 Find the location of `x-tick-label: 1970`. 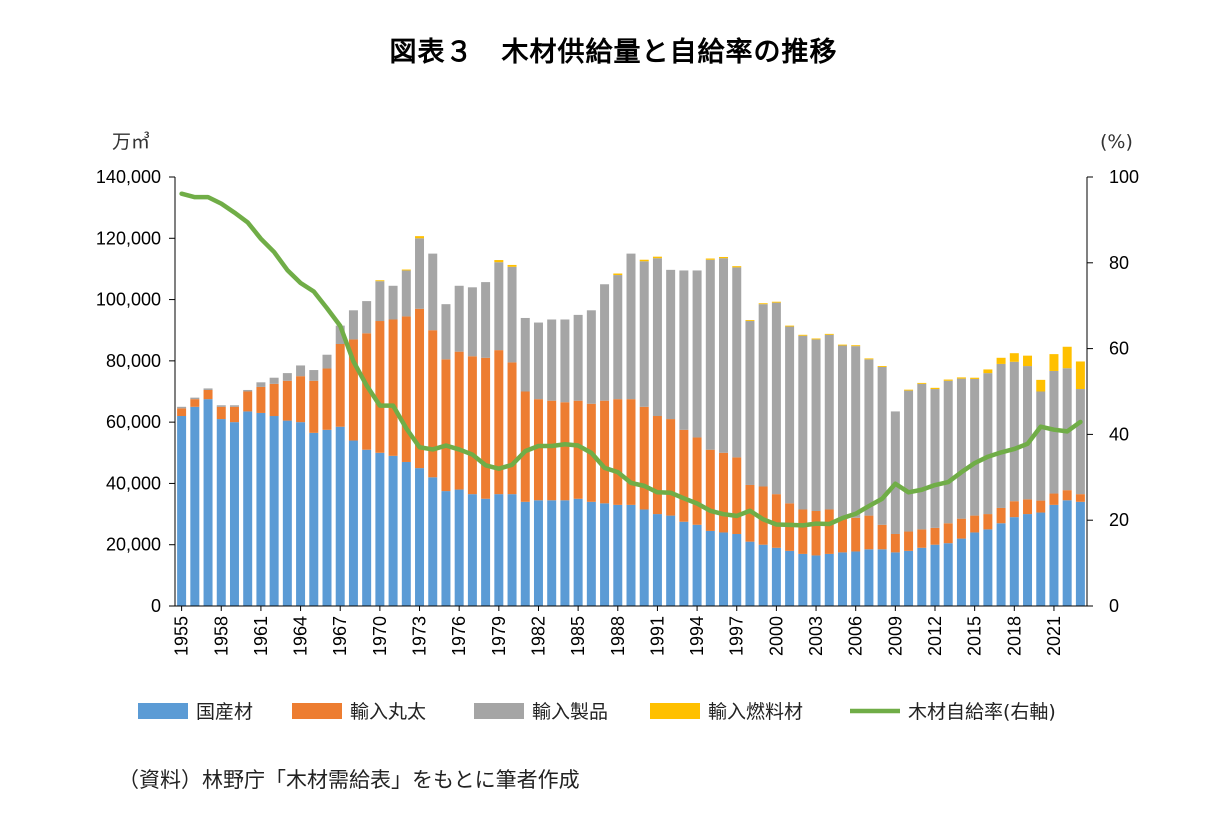

x-tick-label: 1970 is located at coordinates (380, 636).